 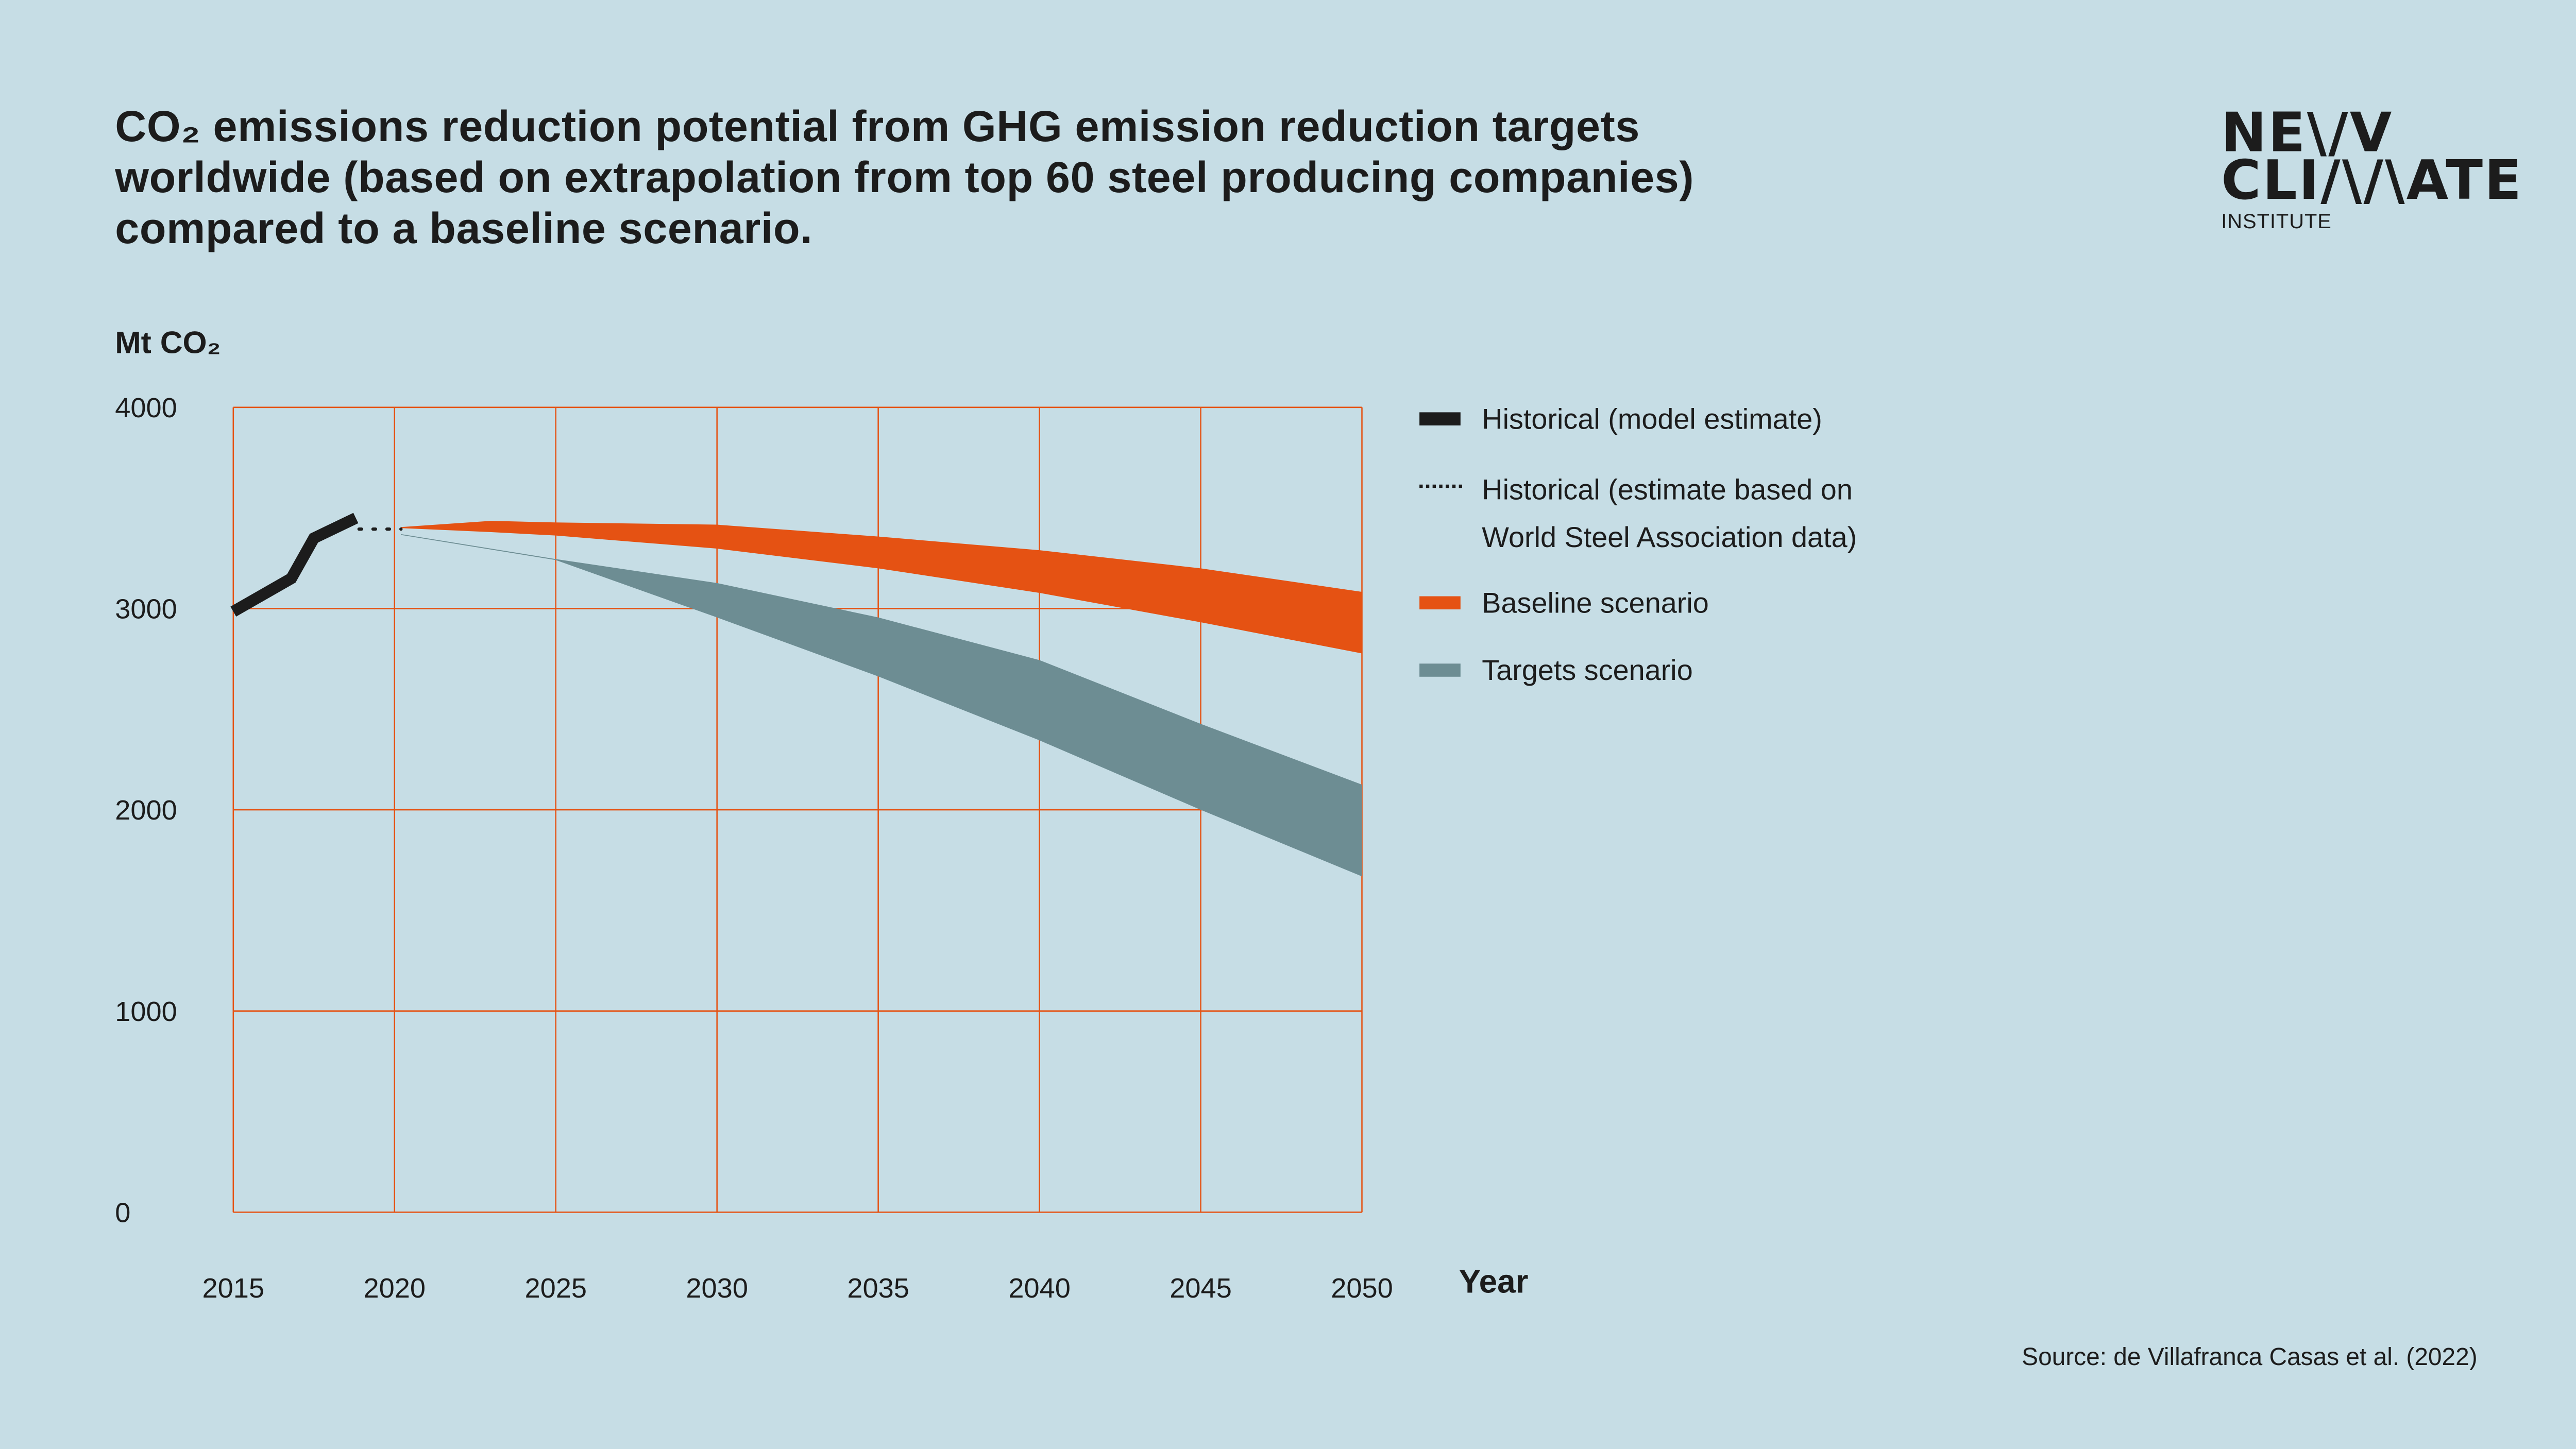 What do you see at coordinates (1440, 670) in the screenshot?
I see `legend-swatch-targets` at bounding box center [1440, 670].